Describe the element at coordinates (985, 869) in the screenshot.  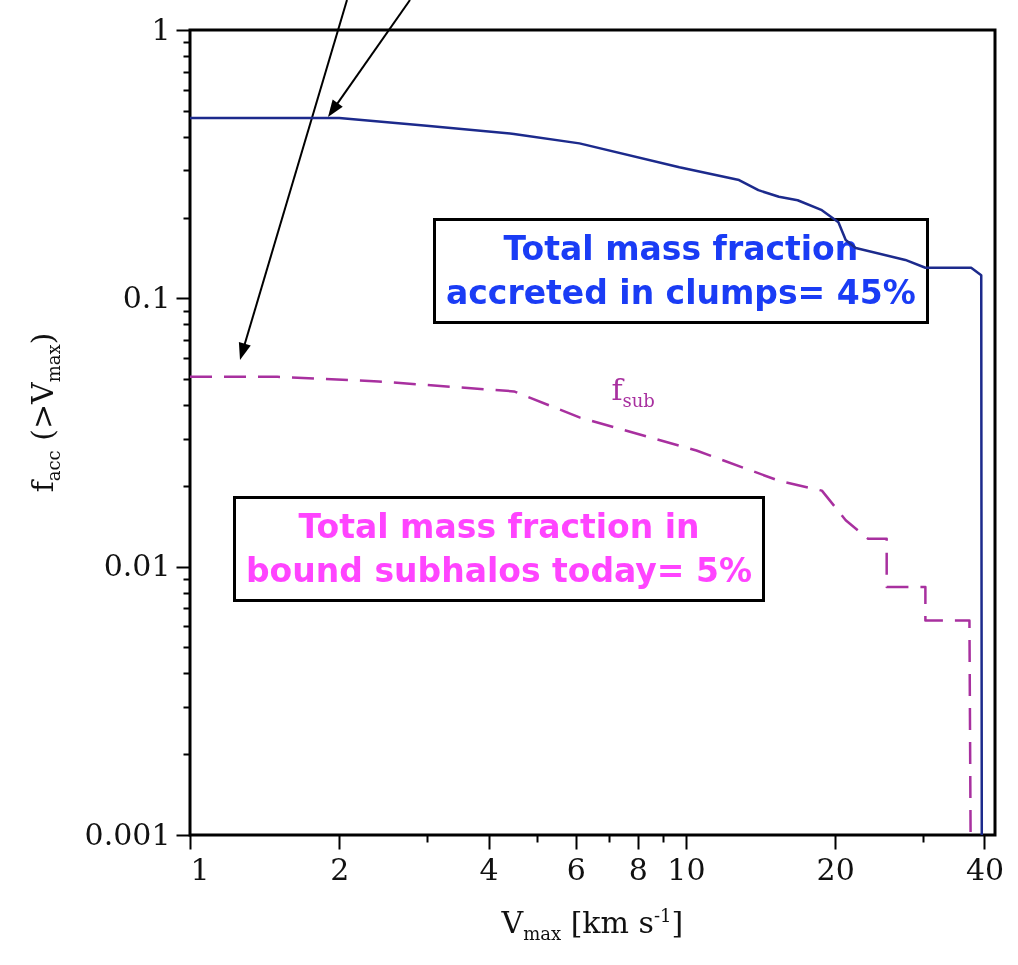
I see `x-tick-label: 40` at that location.